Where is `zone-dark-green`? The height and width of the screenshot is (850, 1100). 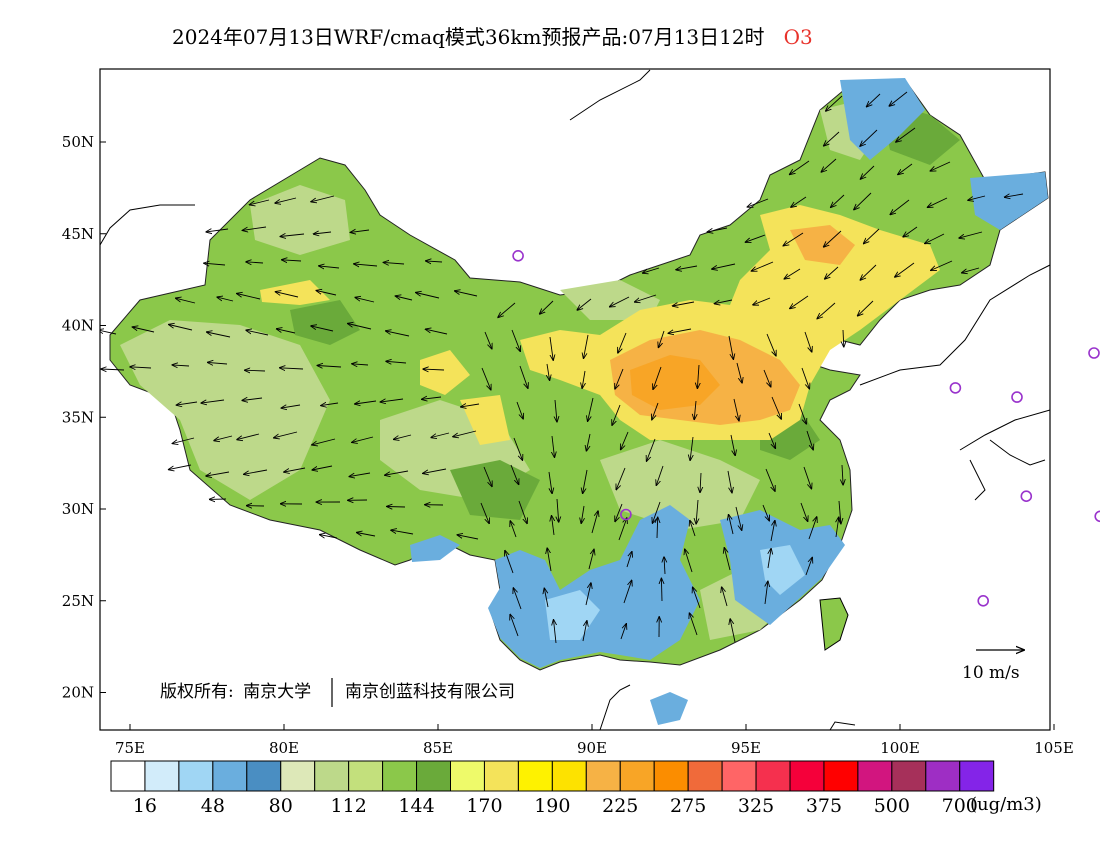
zone-dark-green is located at coordinates (325, 322).